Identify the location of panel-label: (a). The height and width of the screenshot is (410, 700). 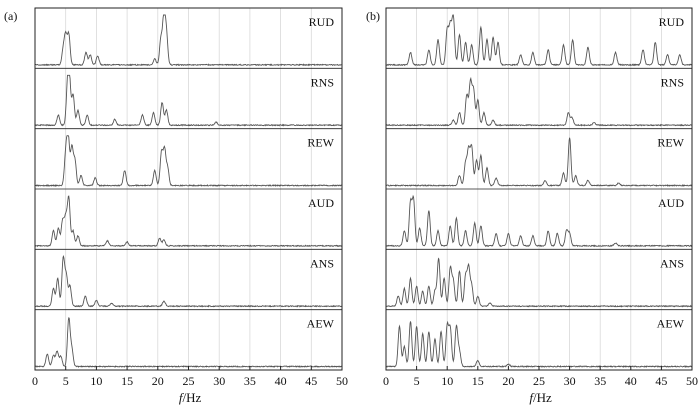
(10, 16).